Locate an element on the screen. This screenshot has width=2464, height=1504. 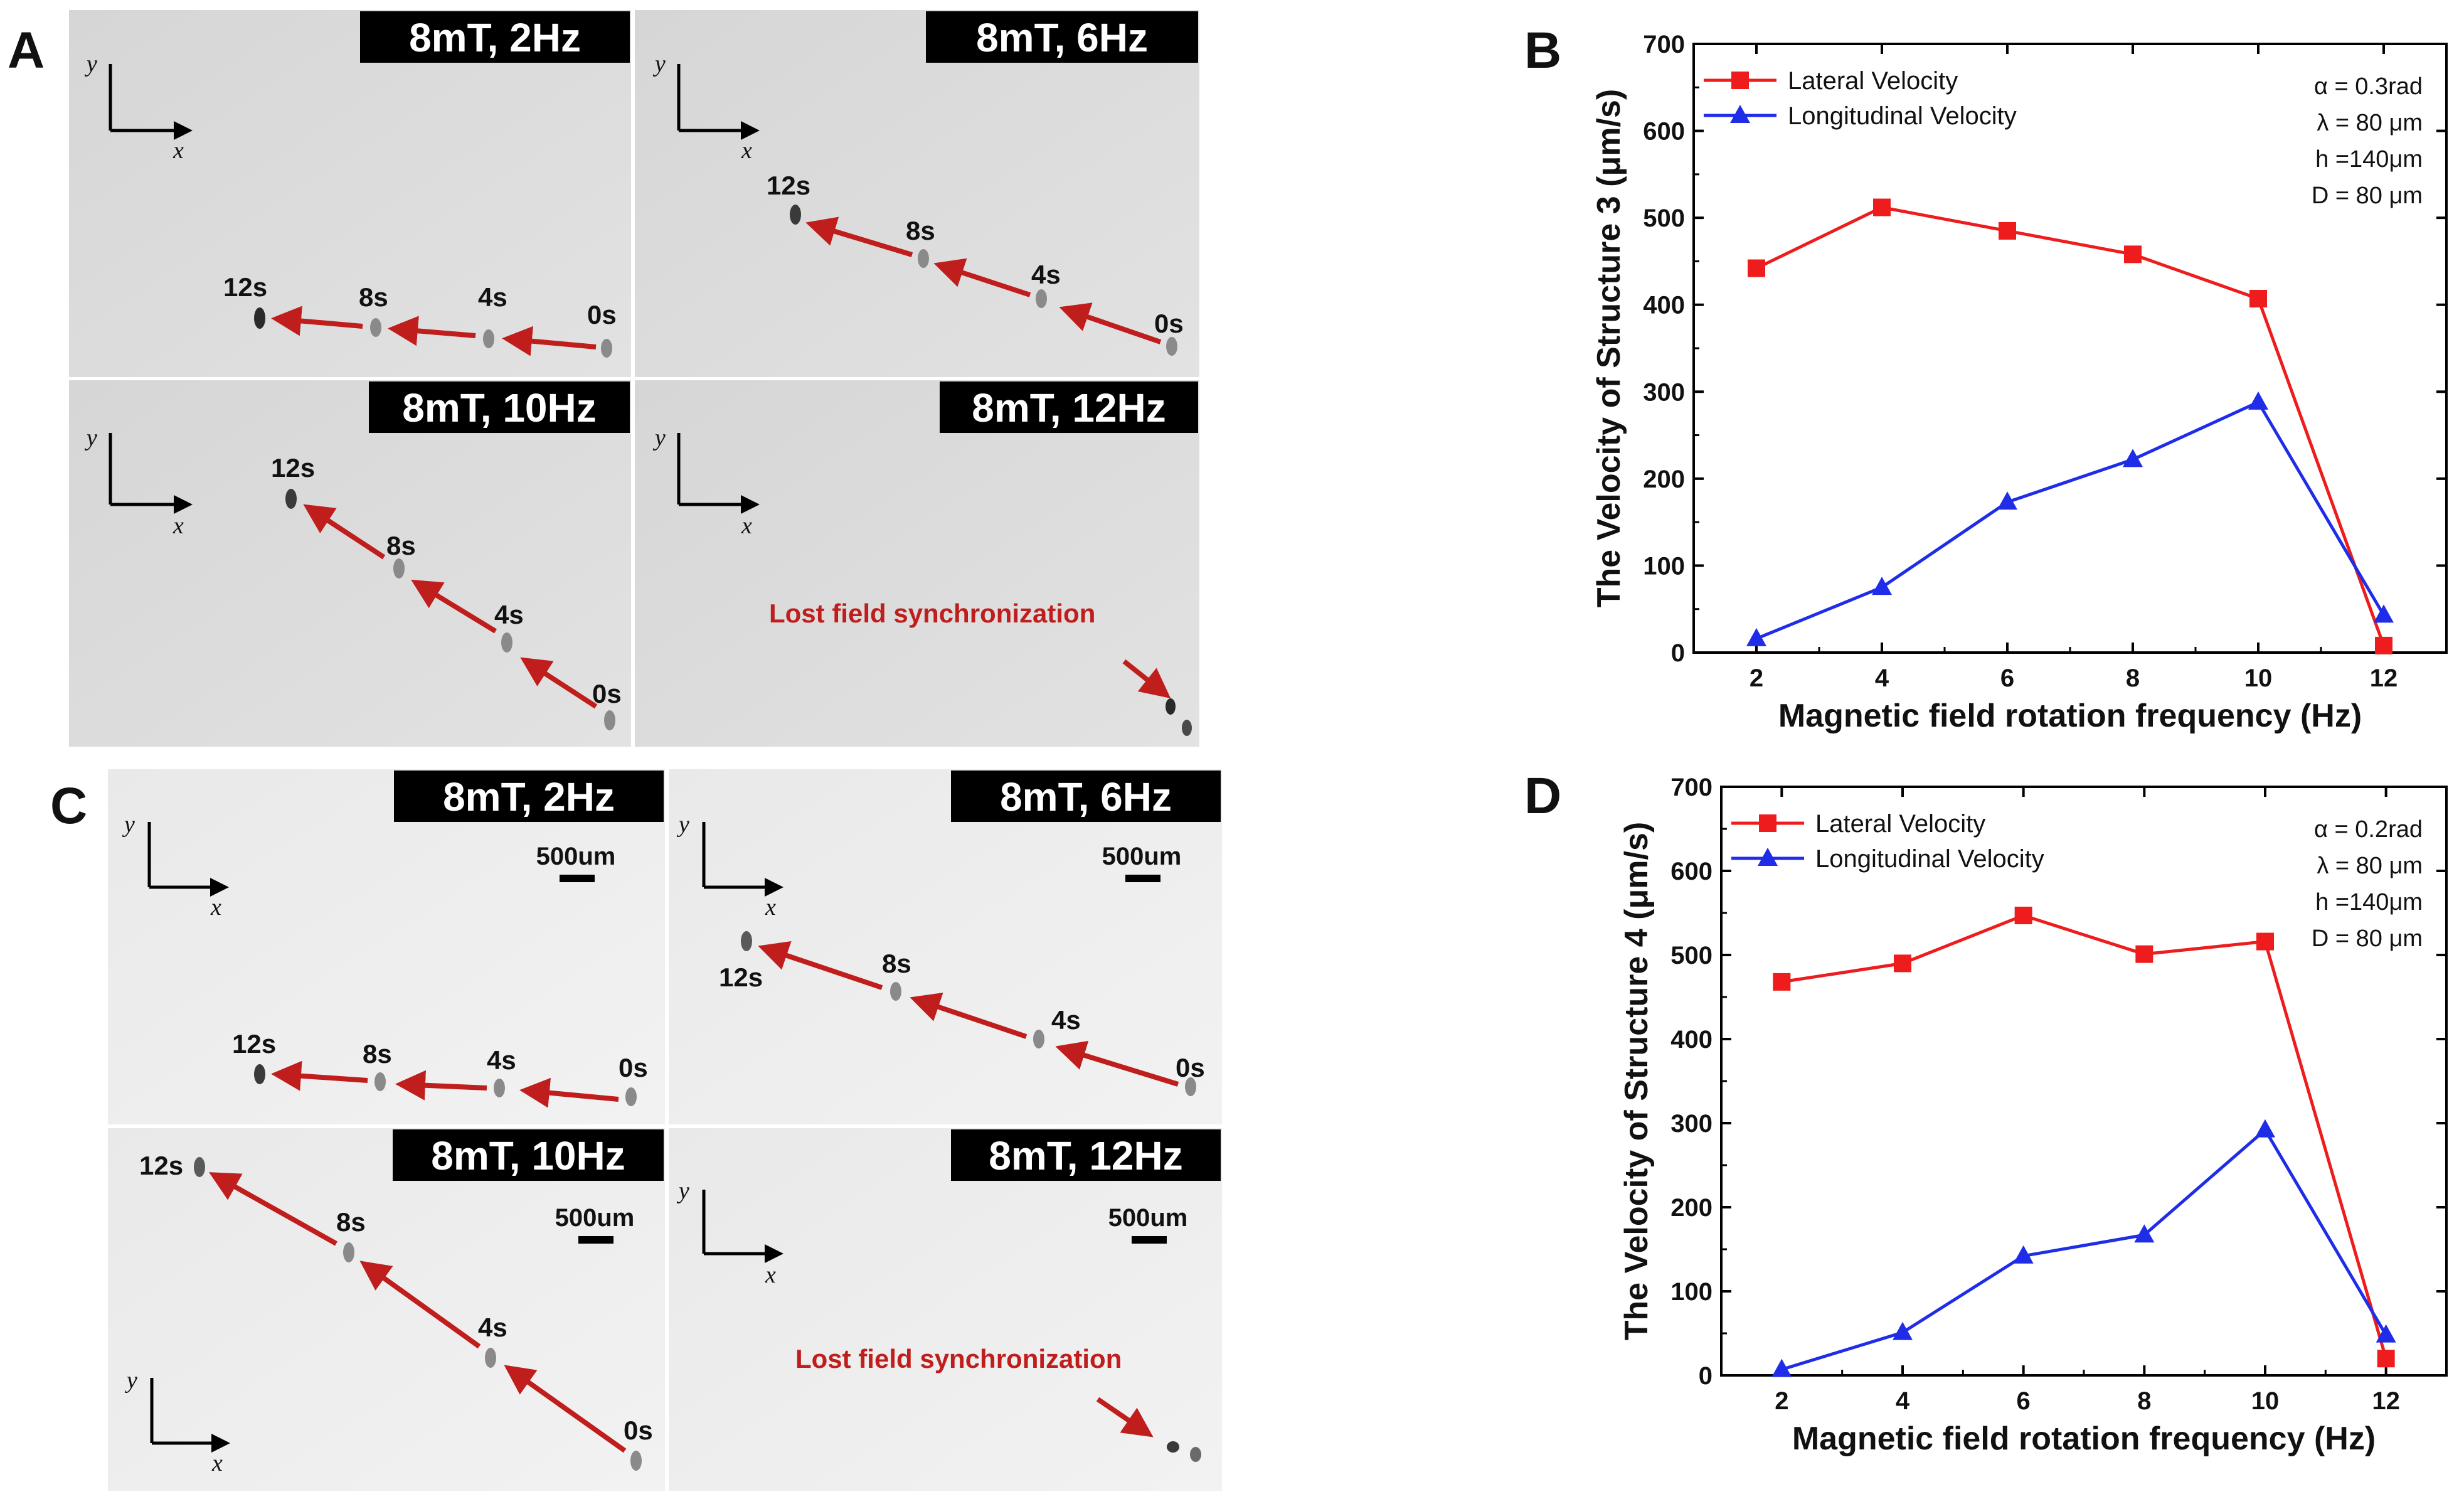
parameter-annotation: α = 0.2rad is located at coordinates (2368, 829).